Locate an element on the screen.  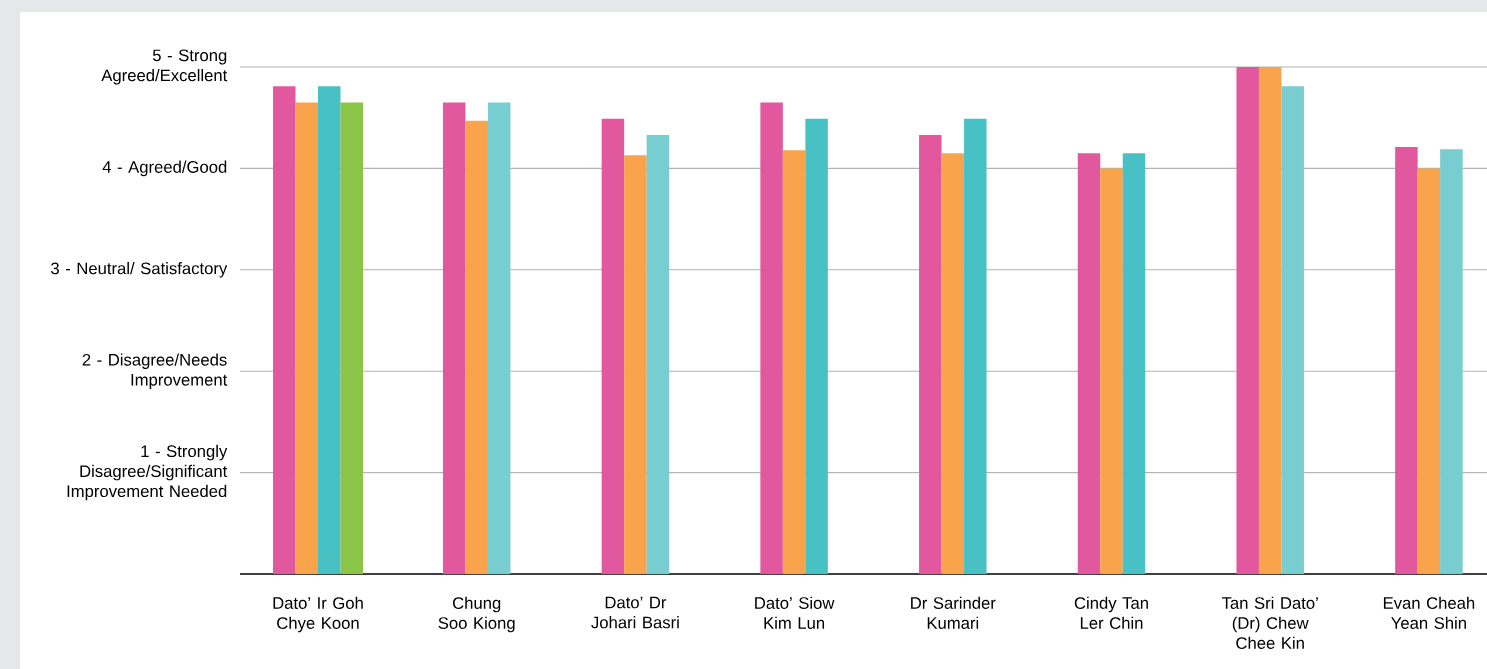
y-tick-label: 5 - Strong Agreed/Excellent is located at coordinates (164, 67).